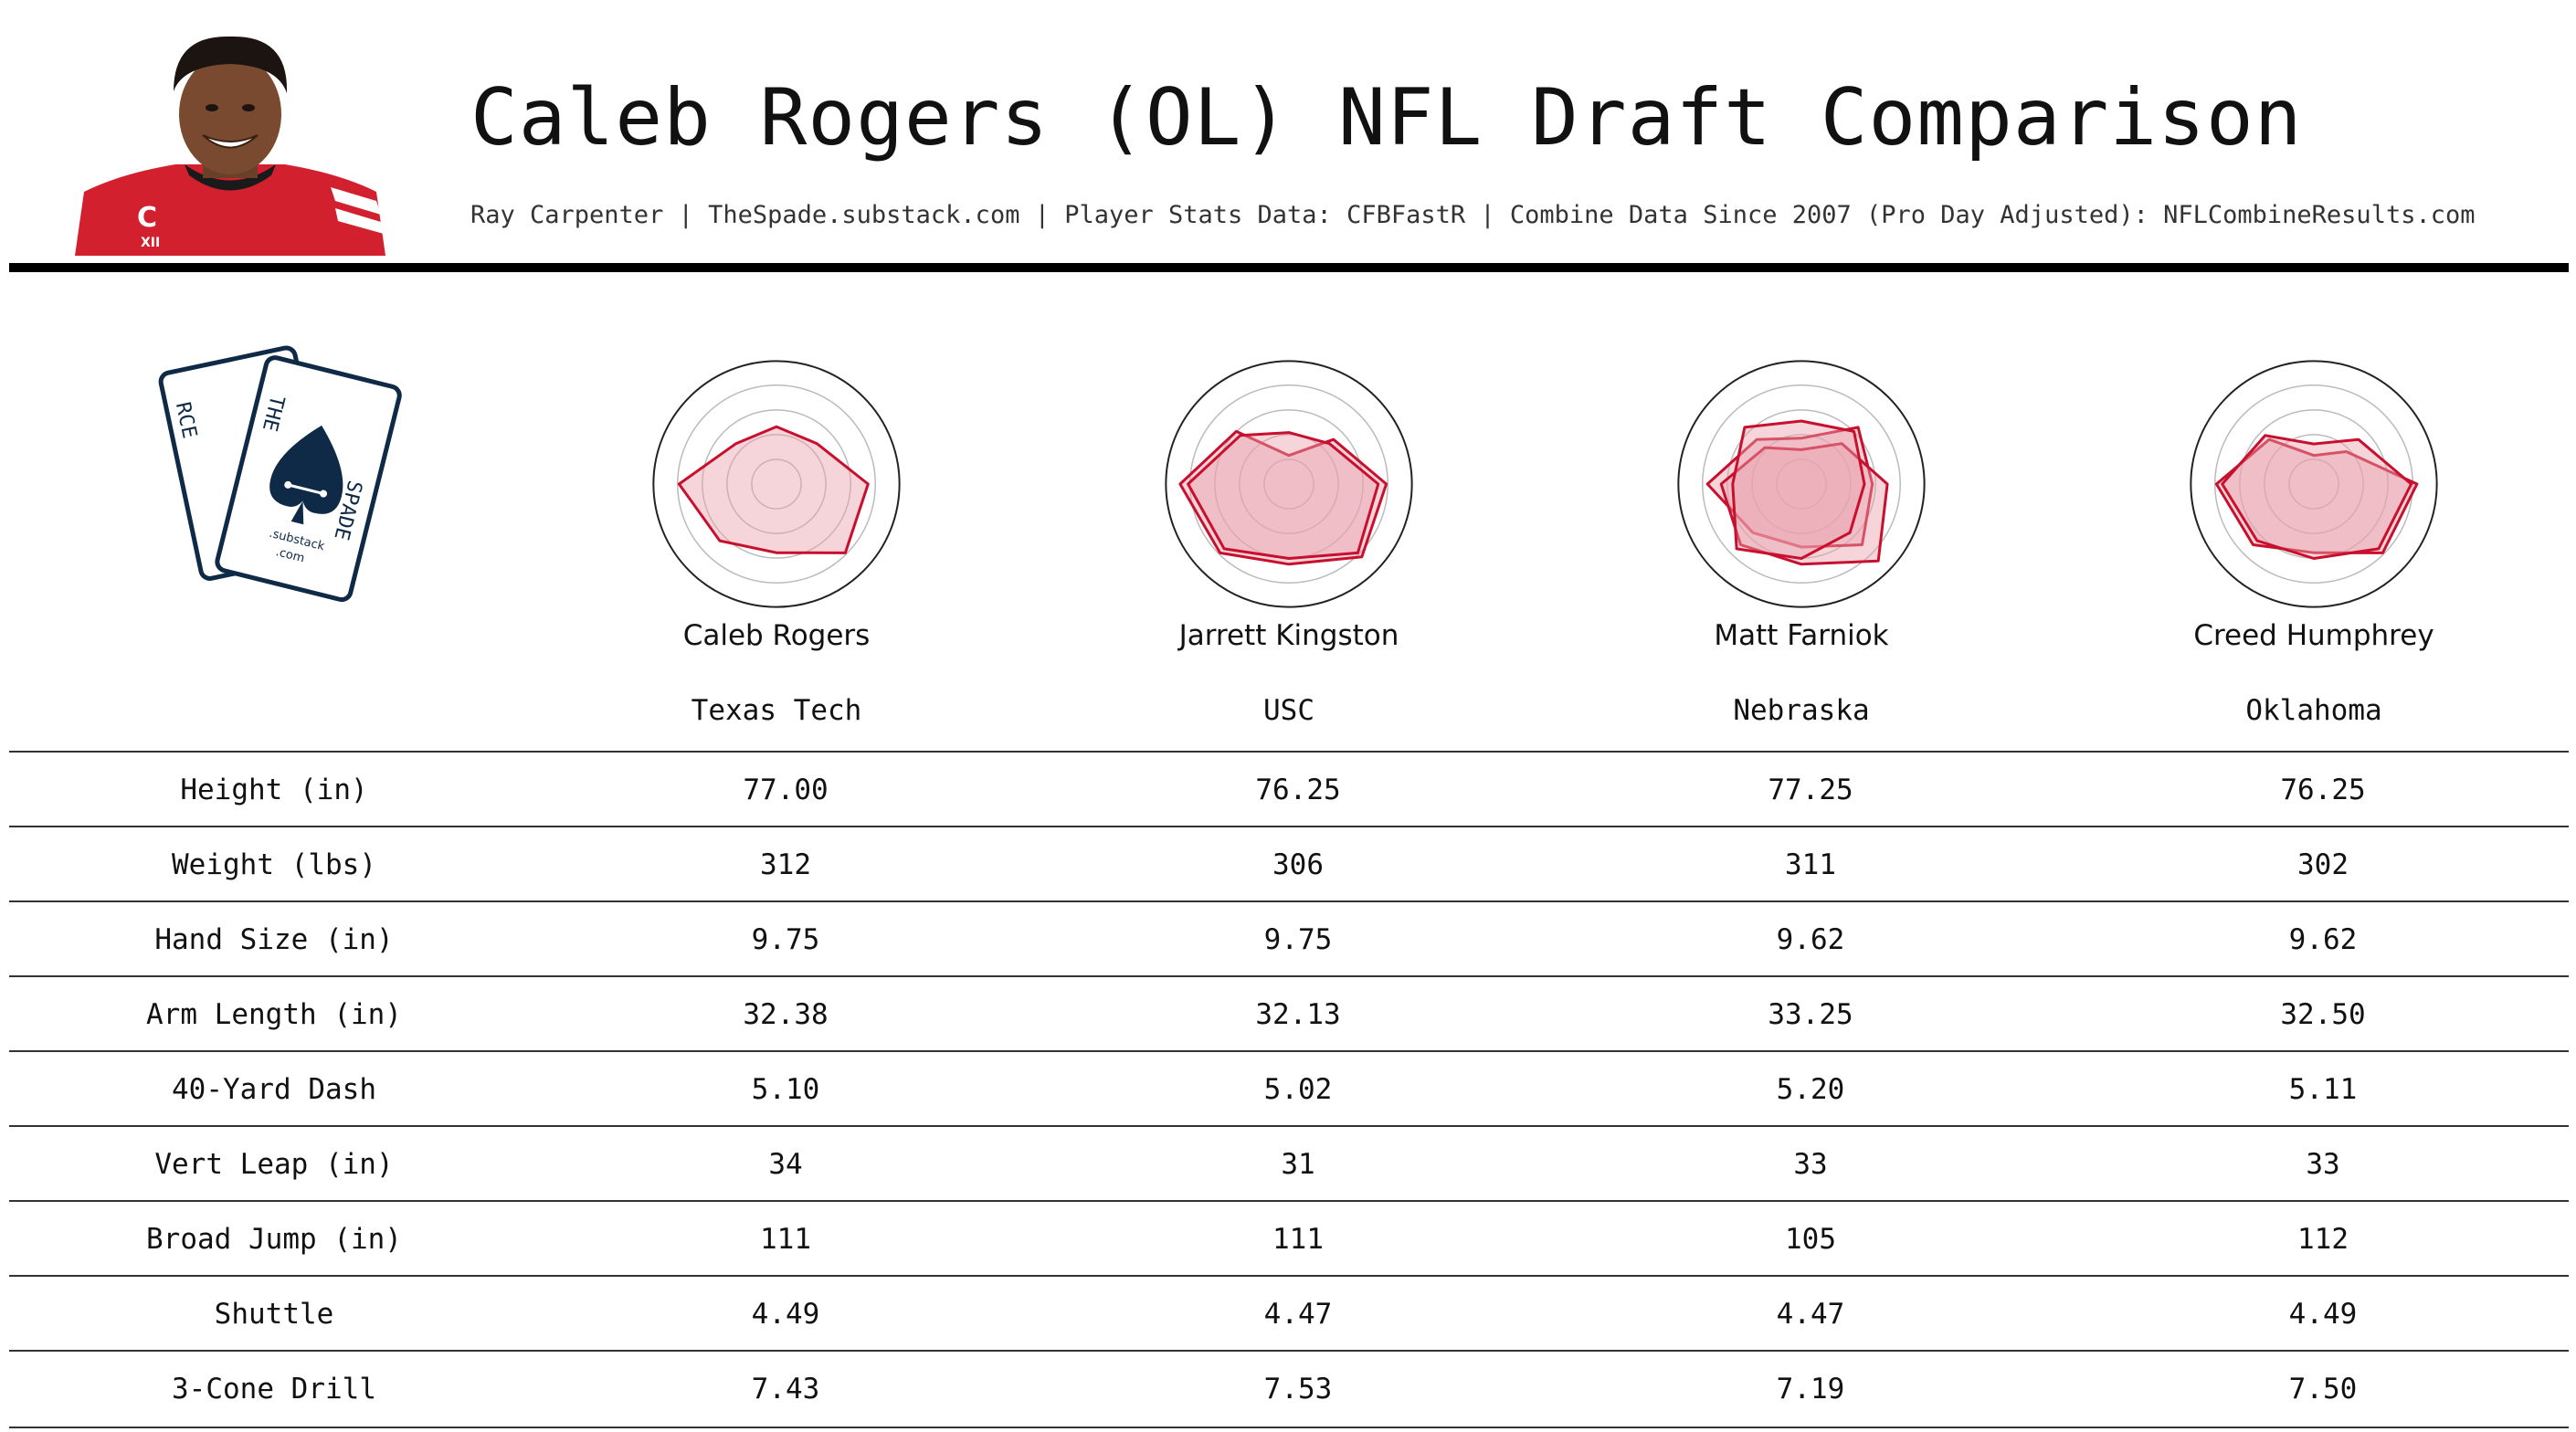 This screenshot has height=1432, width=2576. I want to click on jersey-collar, so click(231, 177).